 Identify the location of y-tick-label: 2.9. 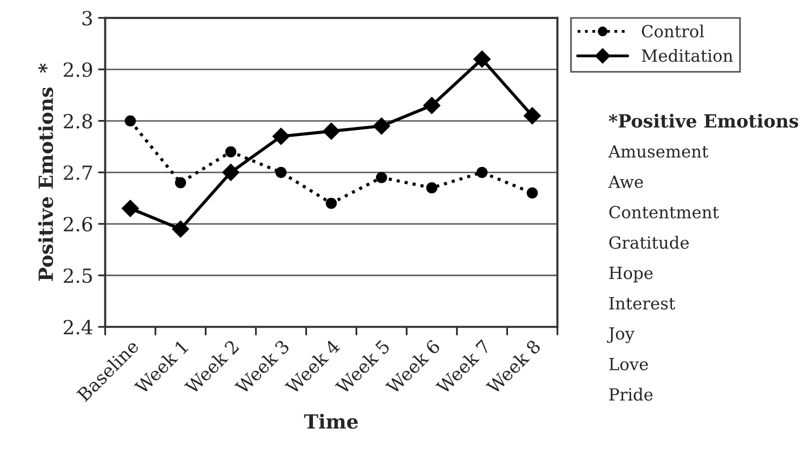
(78, 70).